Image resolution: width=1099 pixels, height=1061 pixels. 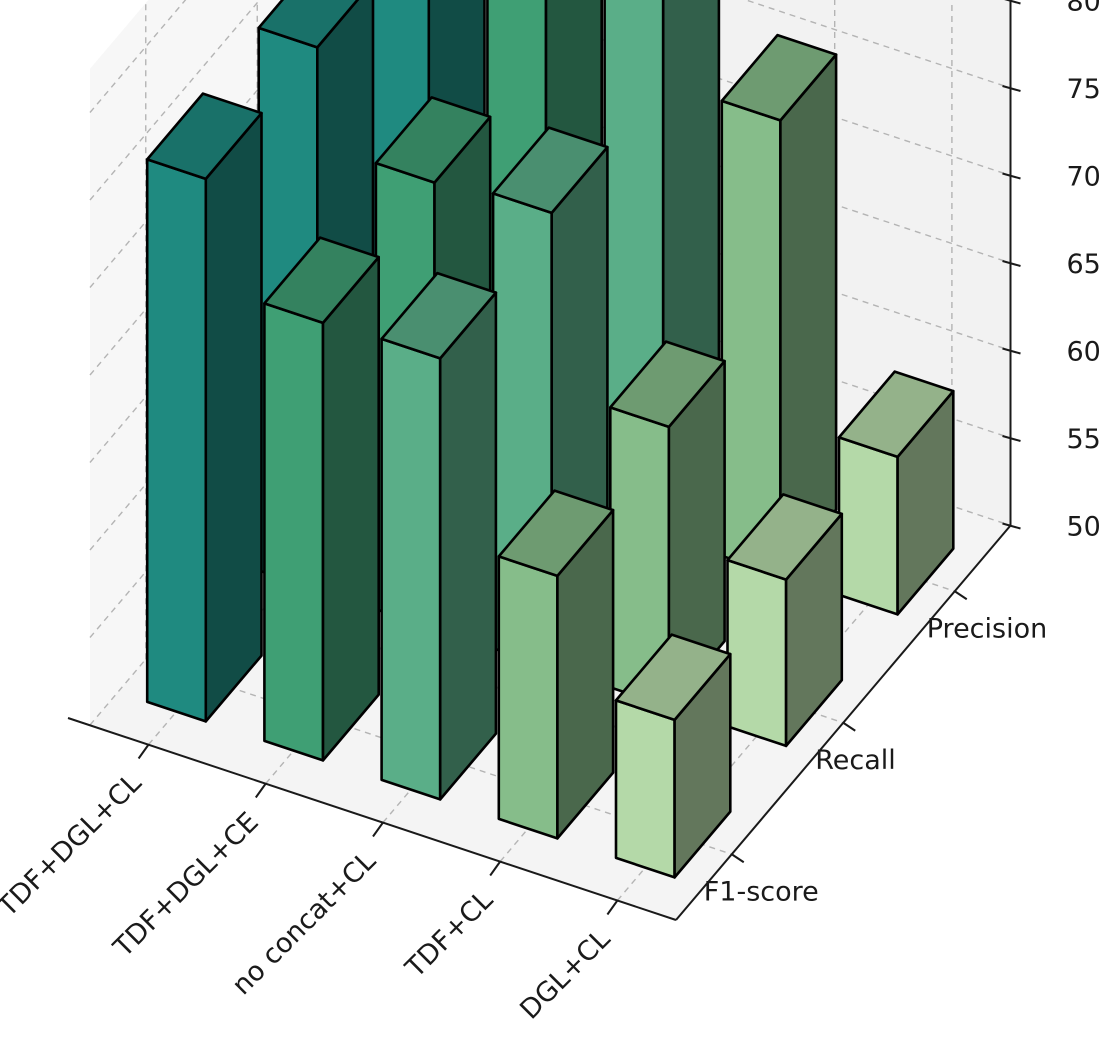 I want to click on z-tick-label: 60, so click(x=1083, y=352).